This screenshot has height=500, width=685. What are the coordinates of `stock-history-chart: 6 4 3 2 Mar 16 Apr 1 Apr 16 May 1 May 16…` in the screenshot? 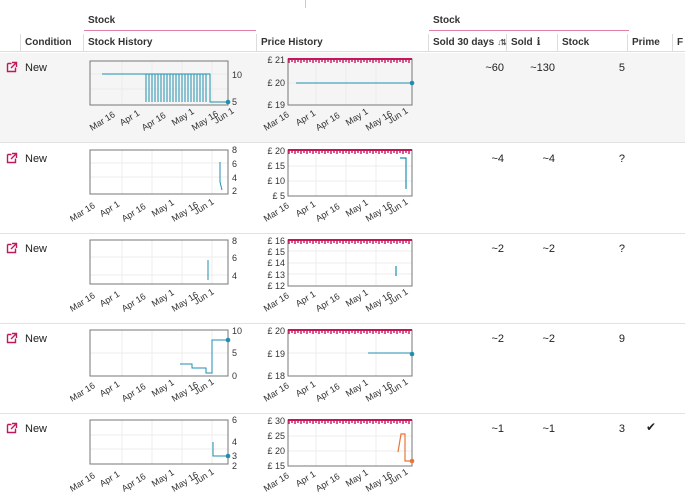 It's located at (153, 455).